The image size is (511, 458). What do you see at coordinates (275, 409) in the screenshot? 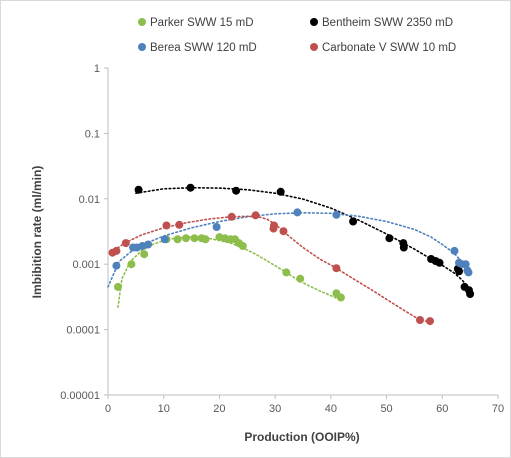
I see `x-tick-label: 30` at bounding box center [275, 409].